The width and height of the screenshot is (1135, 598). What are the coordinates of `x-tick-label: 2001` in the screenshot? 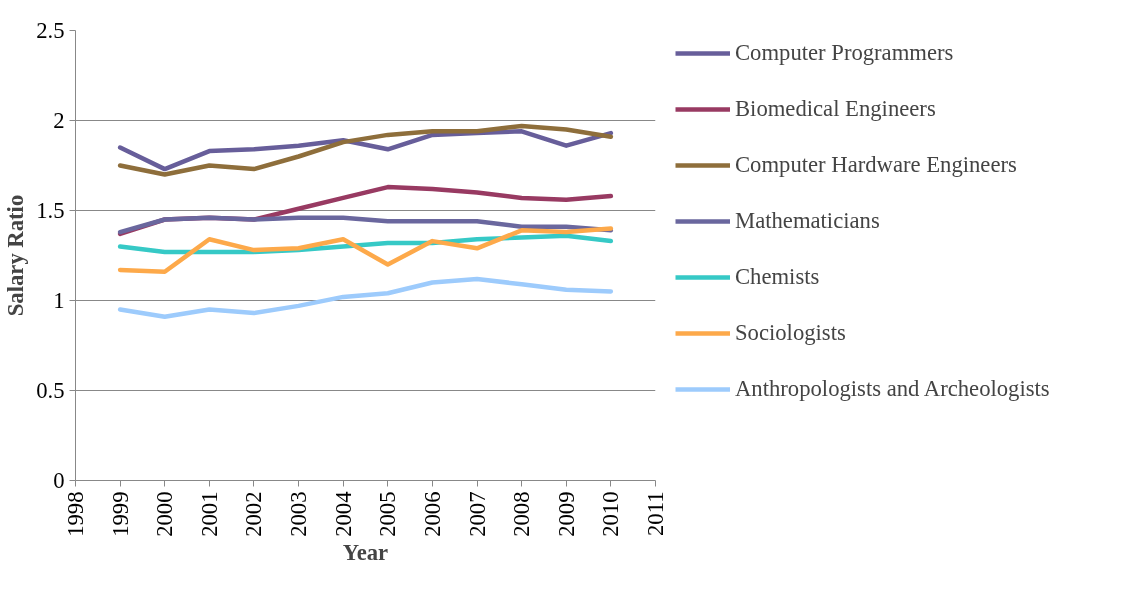 It's located at (209, 514).